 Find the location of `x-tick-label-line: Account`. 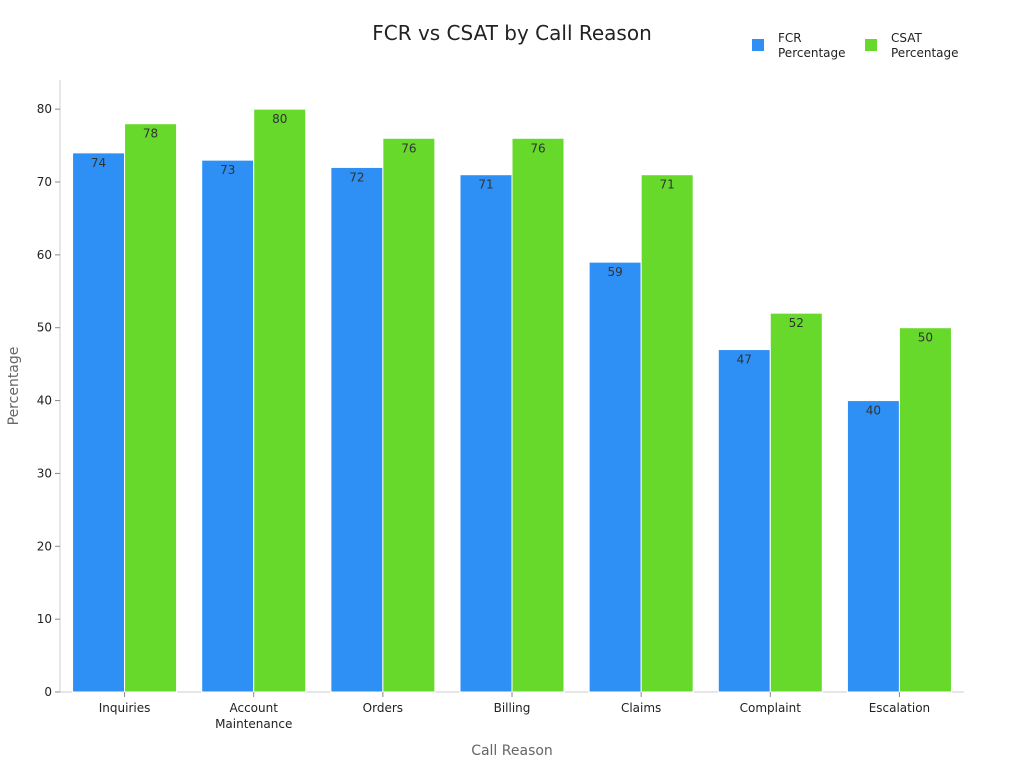

x-tick-label-line: Account is located at coordinates (253, 708).